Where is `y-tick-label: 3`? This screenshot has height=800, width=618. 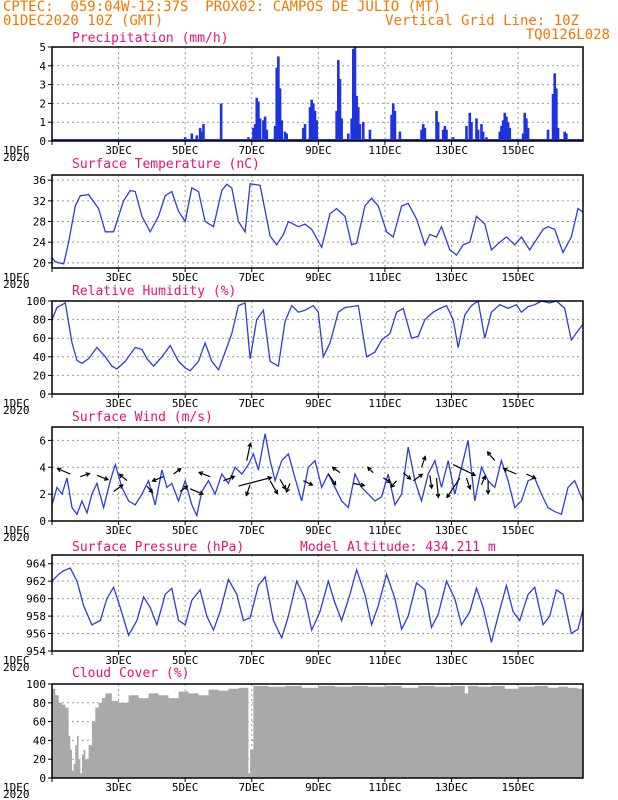 y-tick-label: 3 is located at coordinates (42, 85).